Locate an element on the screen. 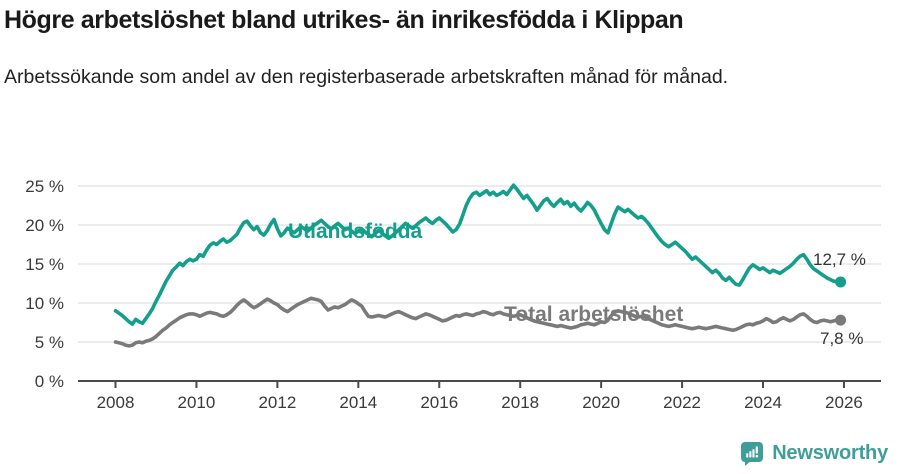 This screenshot has height=474, width=900. y-tick-label: 25 % is located at coordinates (44, 186).